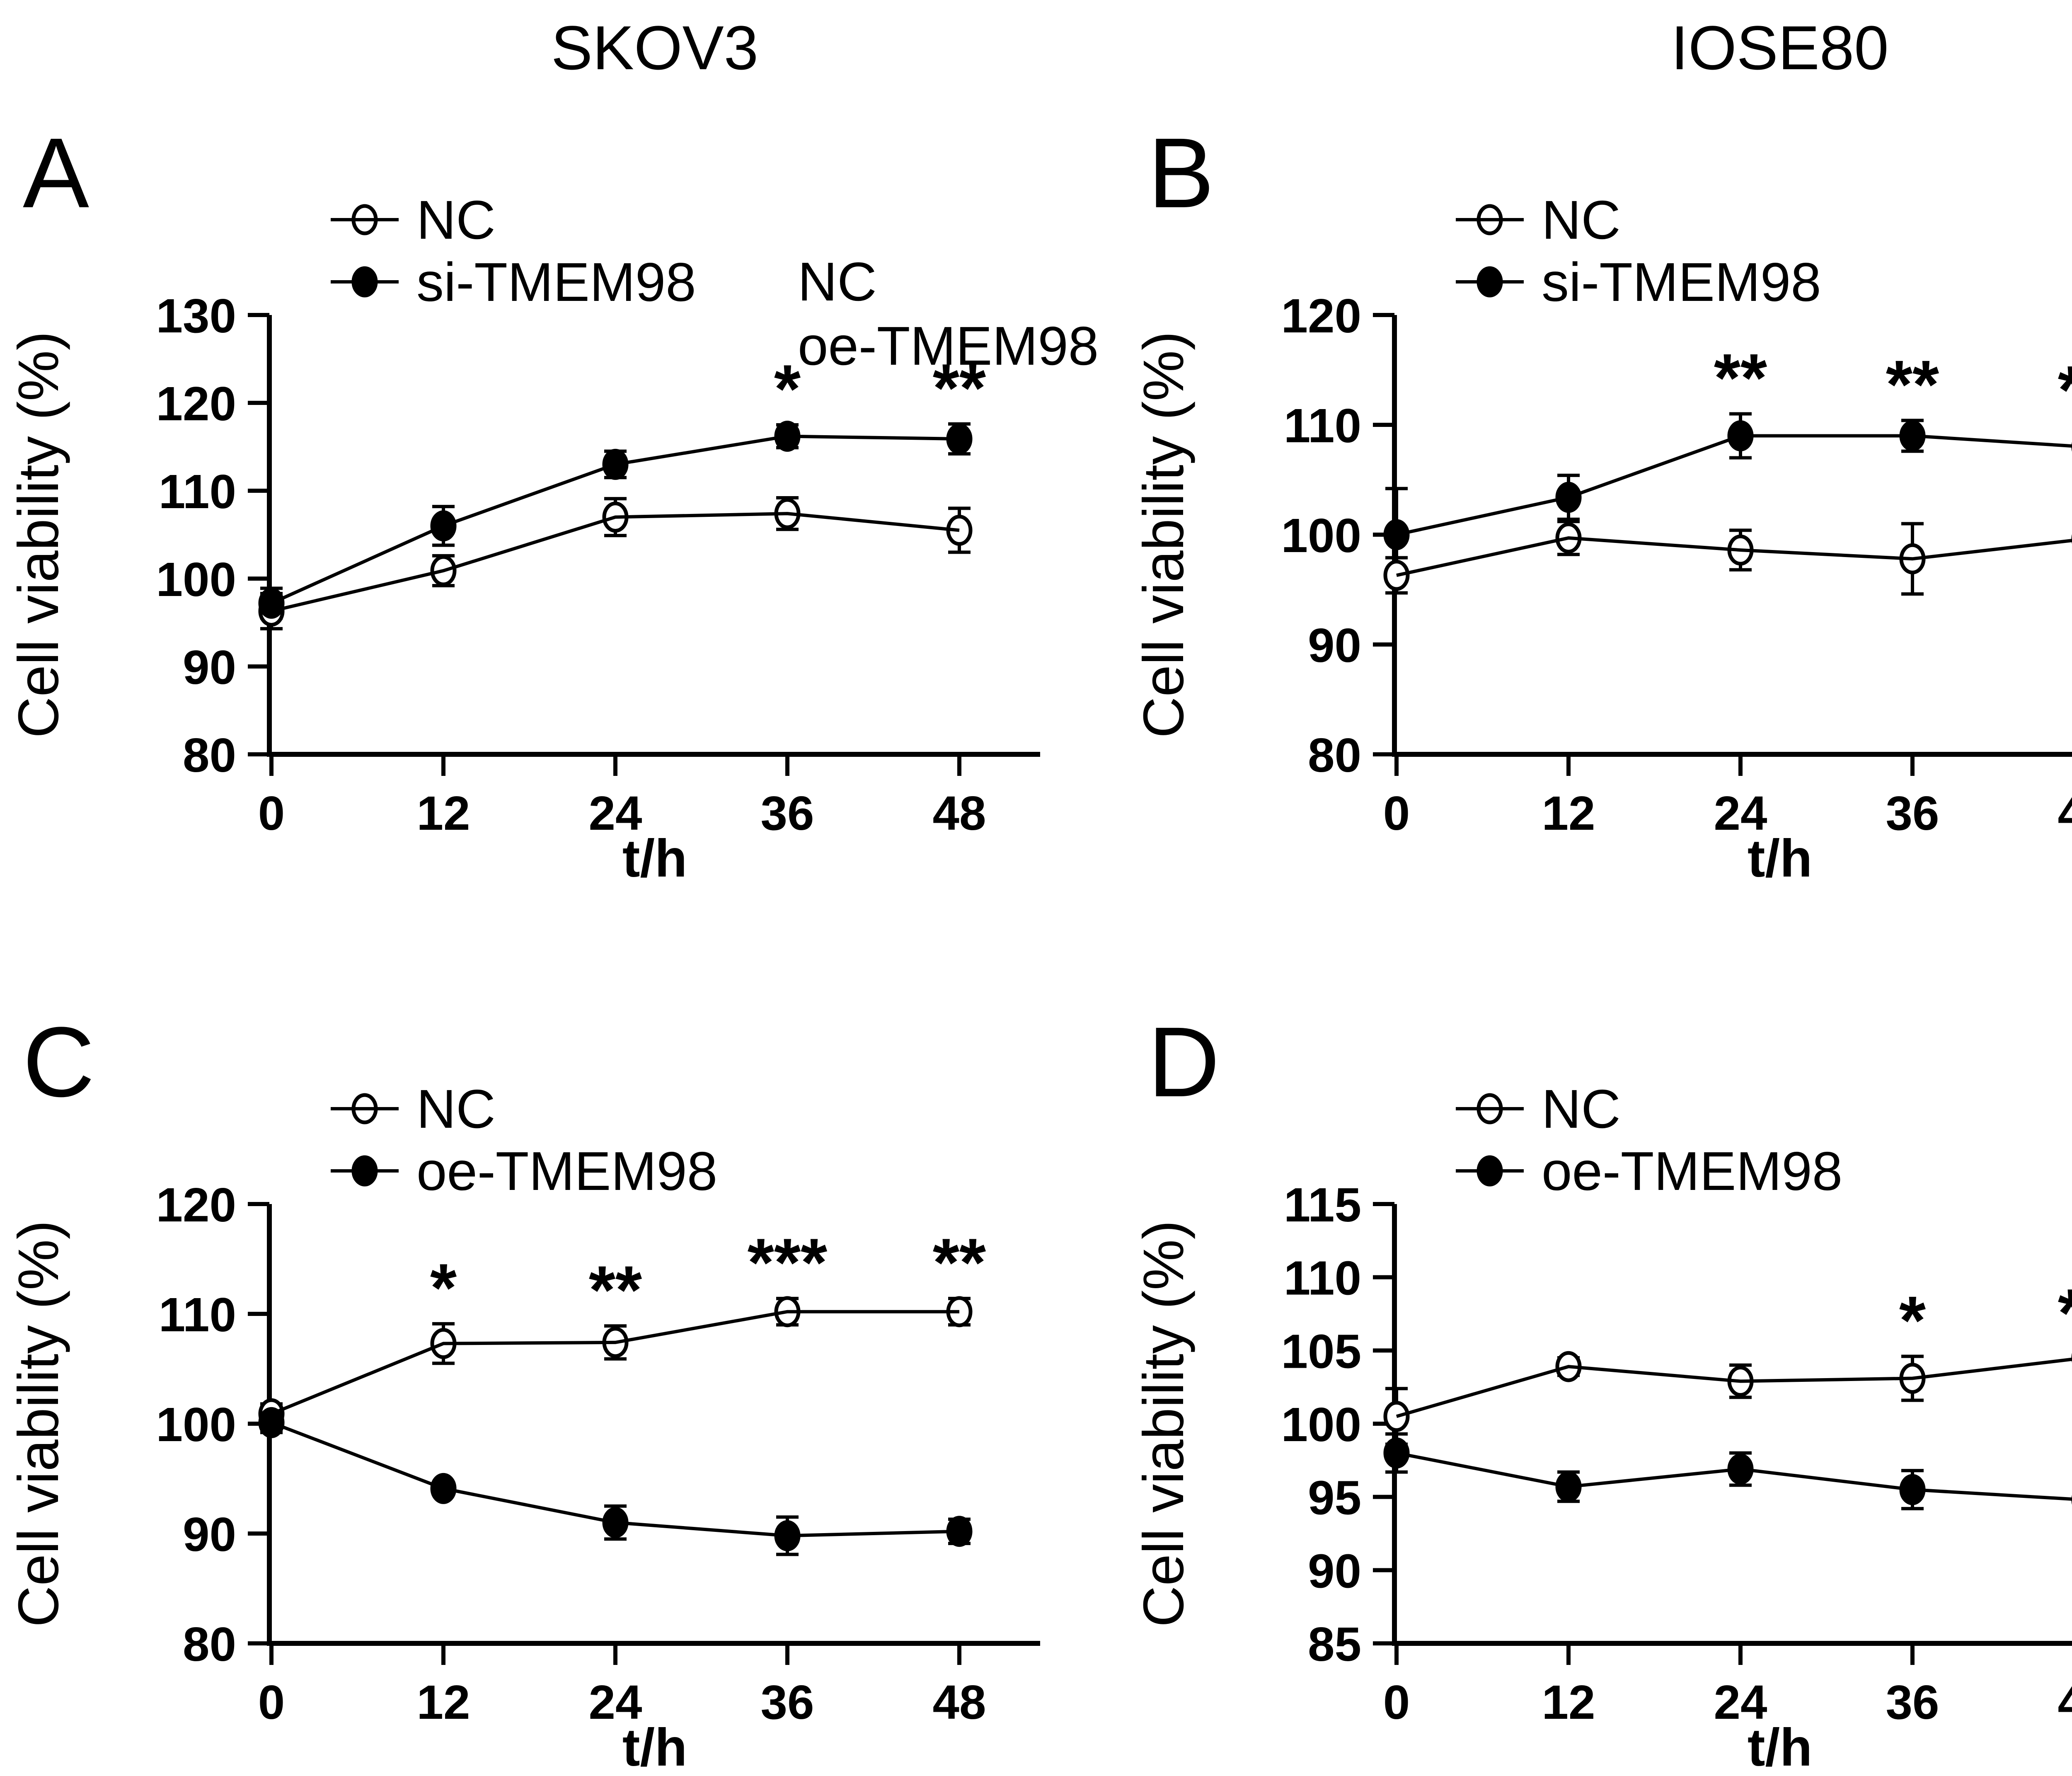  Describe the element at coordinates (1184, 1061) in the screenshot. I see `panel-label: D` at that location.